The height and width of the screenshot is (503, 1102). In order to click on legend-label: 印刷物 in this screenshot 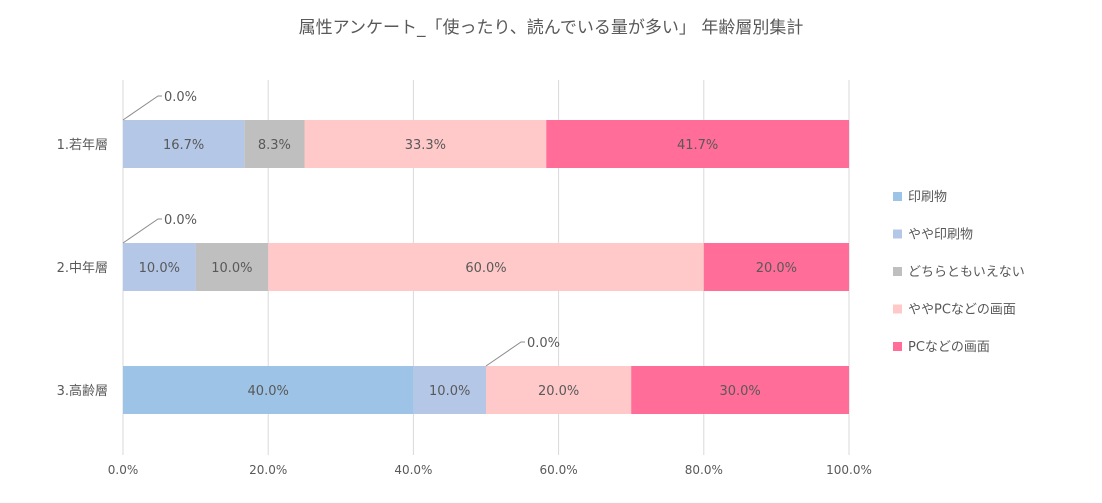, I will do `click(927, 197)`.